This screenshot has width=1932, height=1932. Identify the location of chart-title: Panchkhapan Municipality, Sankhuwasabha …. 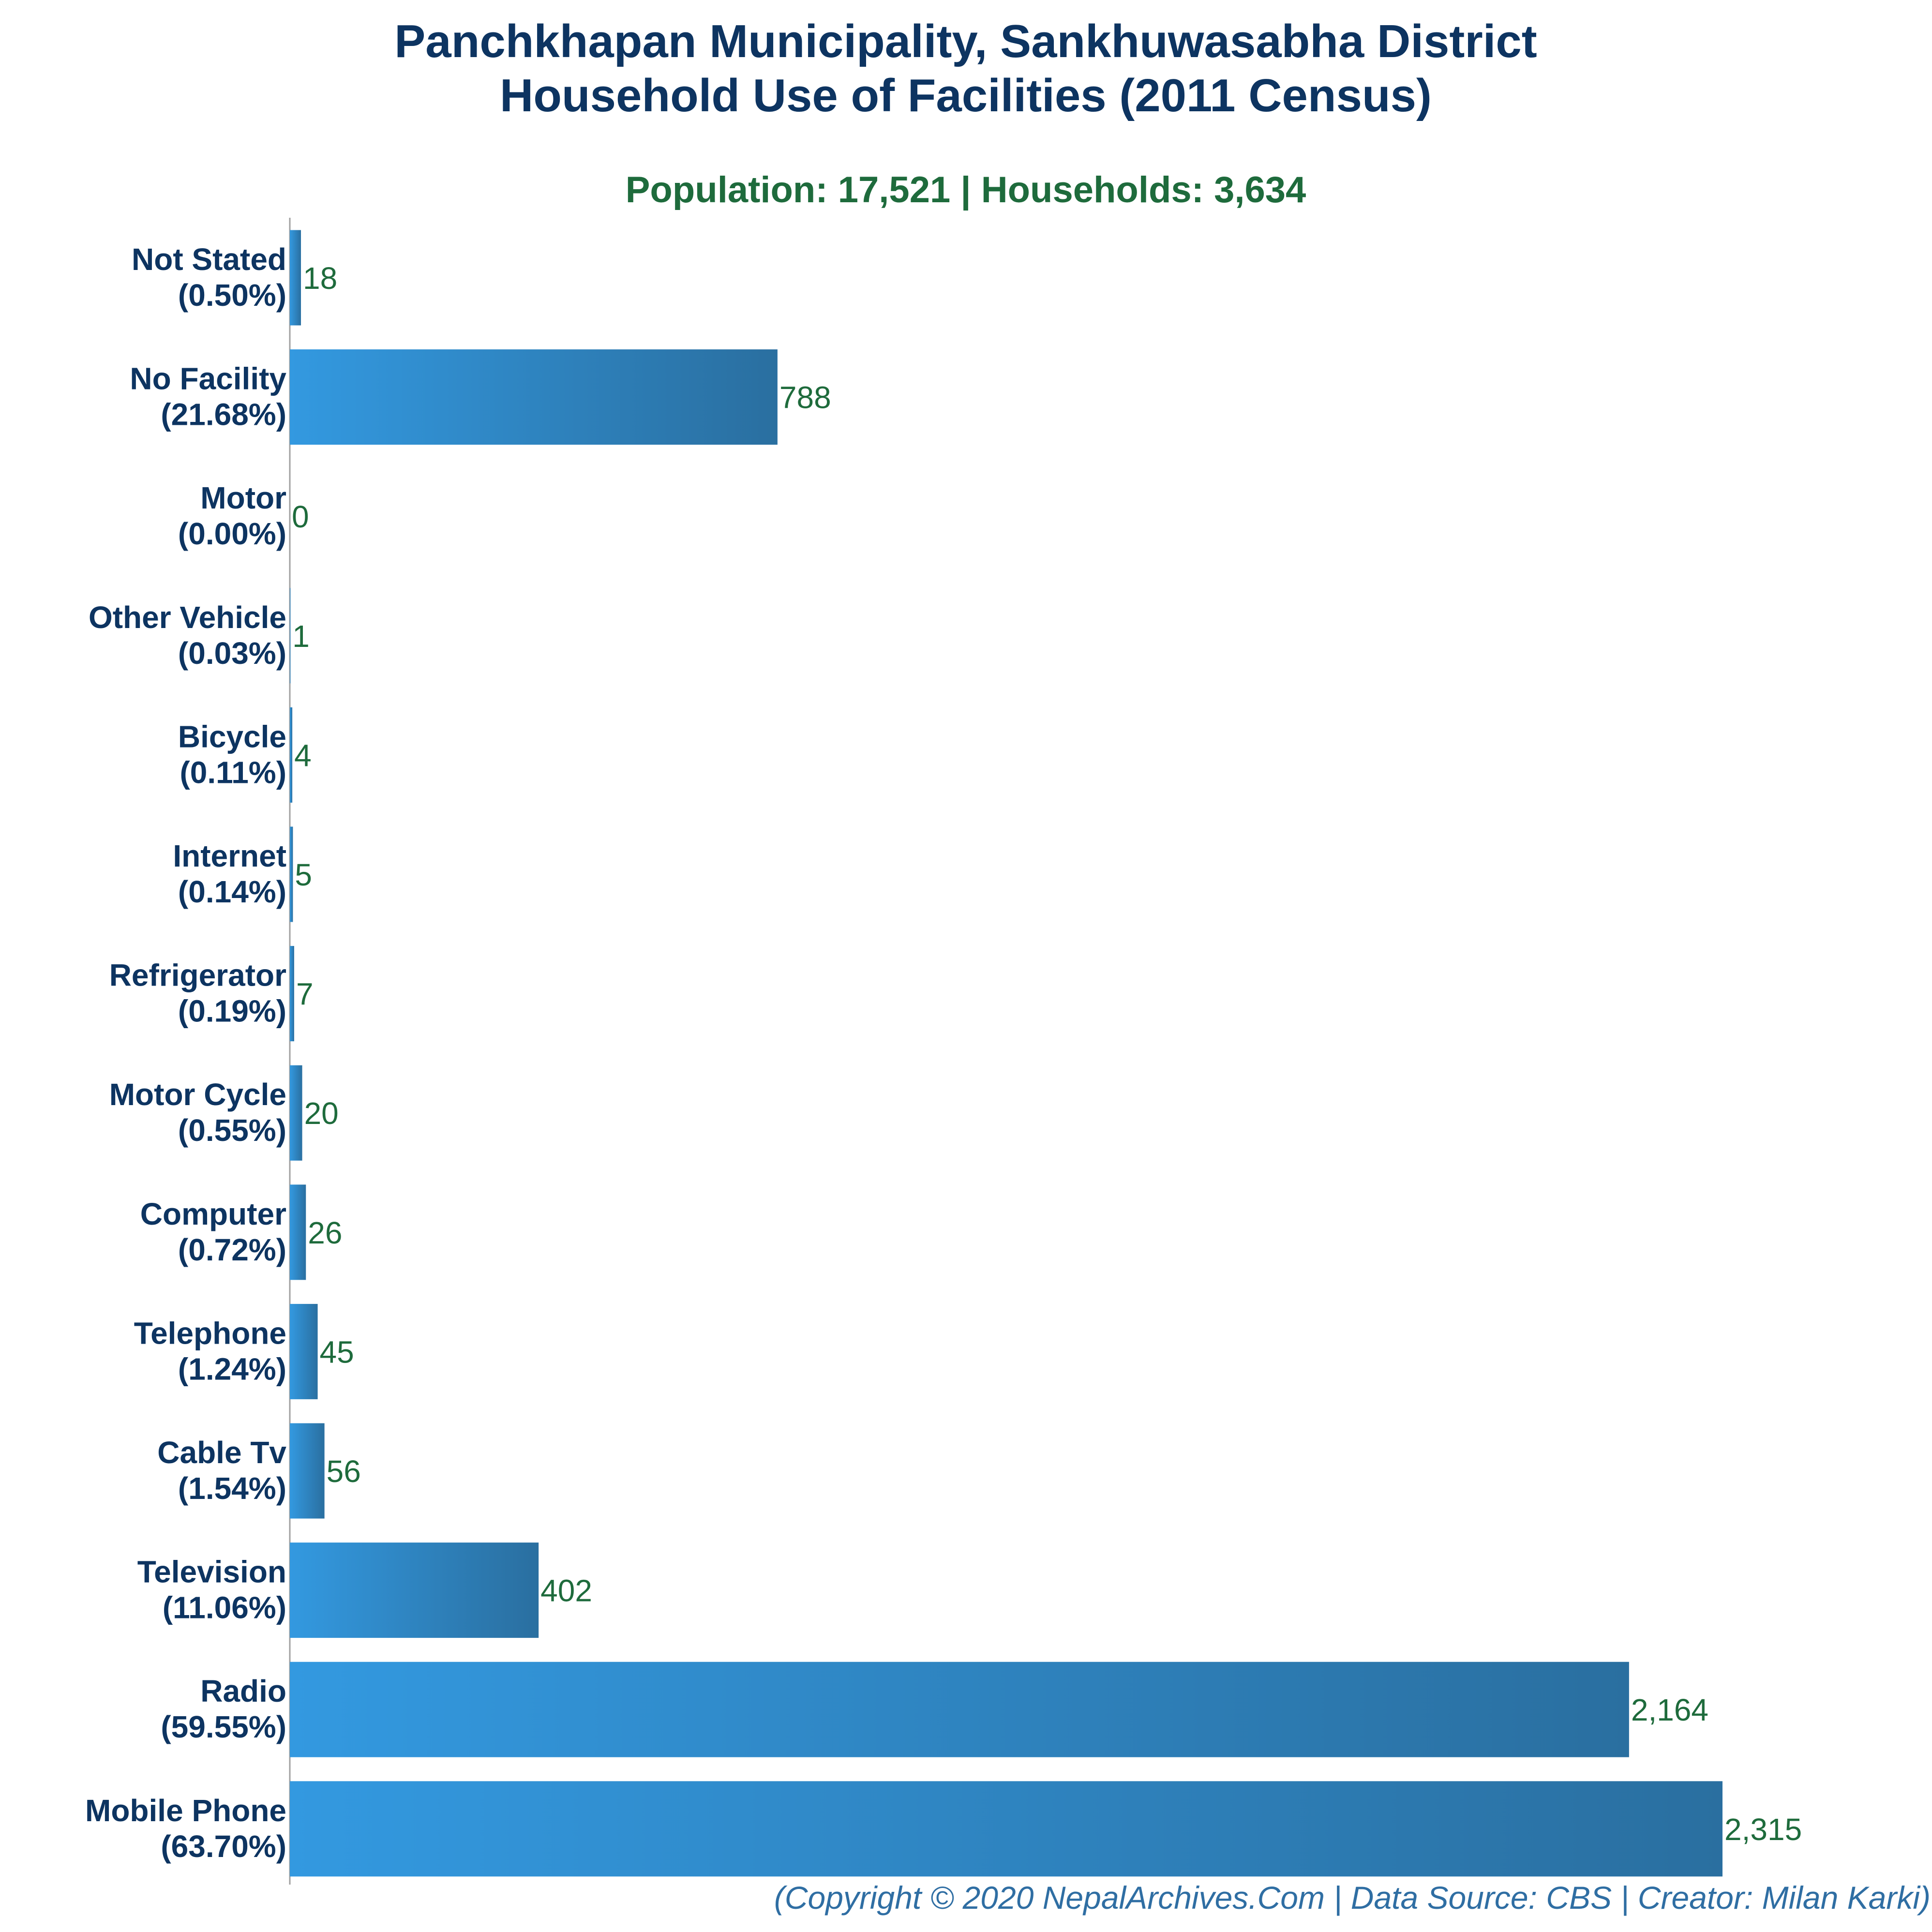
(965, 41).